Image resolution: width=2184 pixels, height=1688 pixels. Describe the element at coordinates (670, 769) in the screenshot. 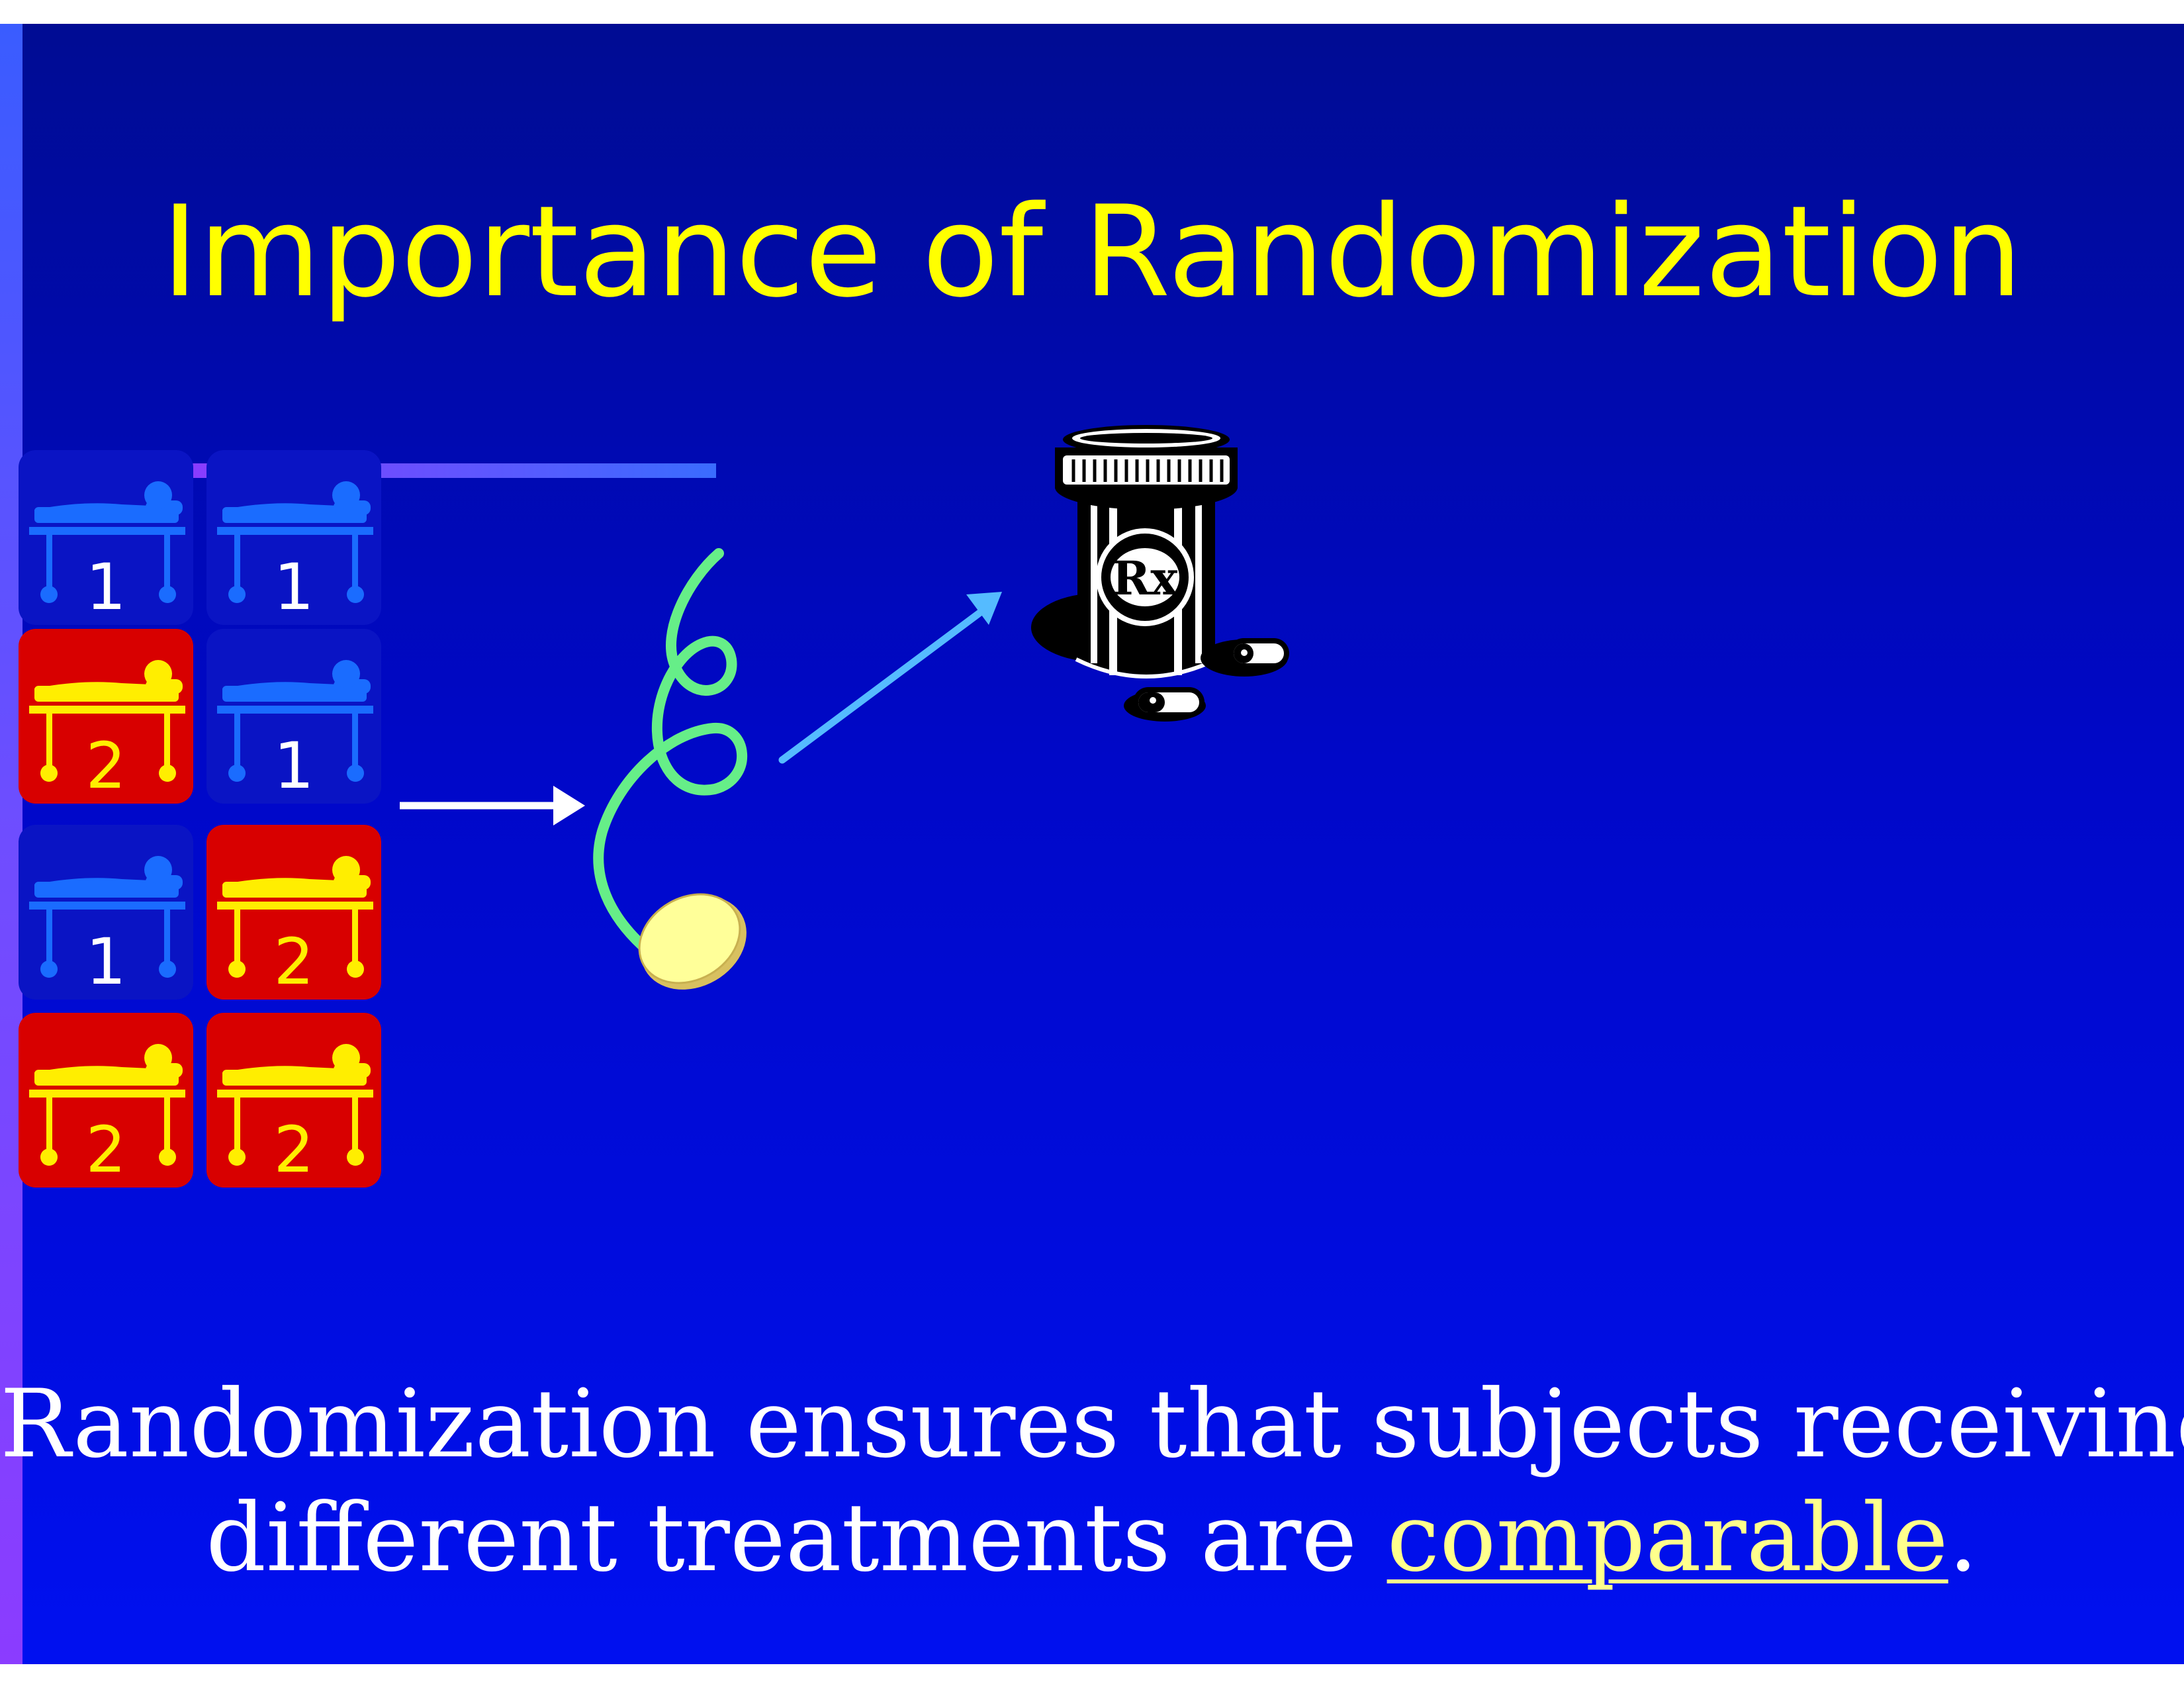

I see `coin-toss-icon` at that location.